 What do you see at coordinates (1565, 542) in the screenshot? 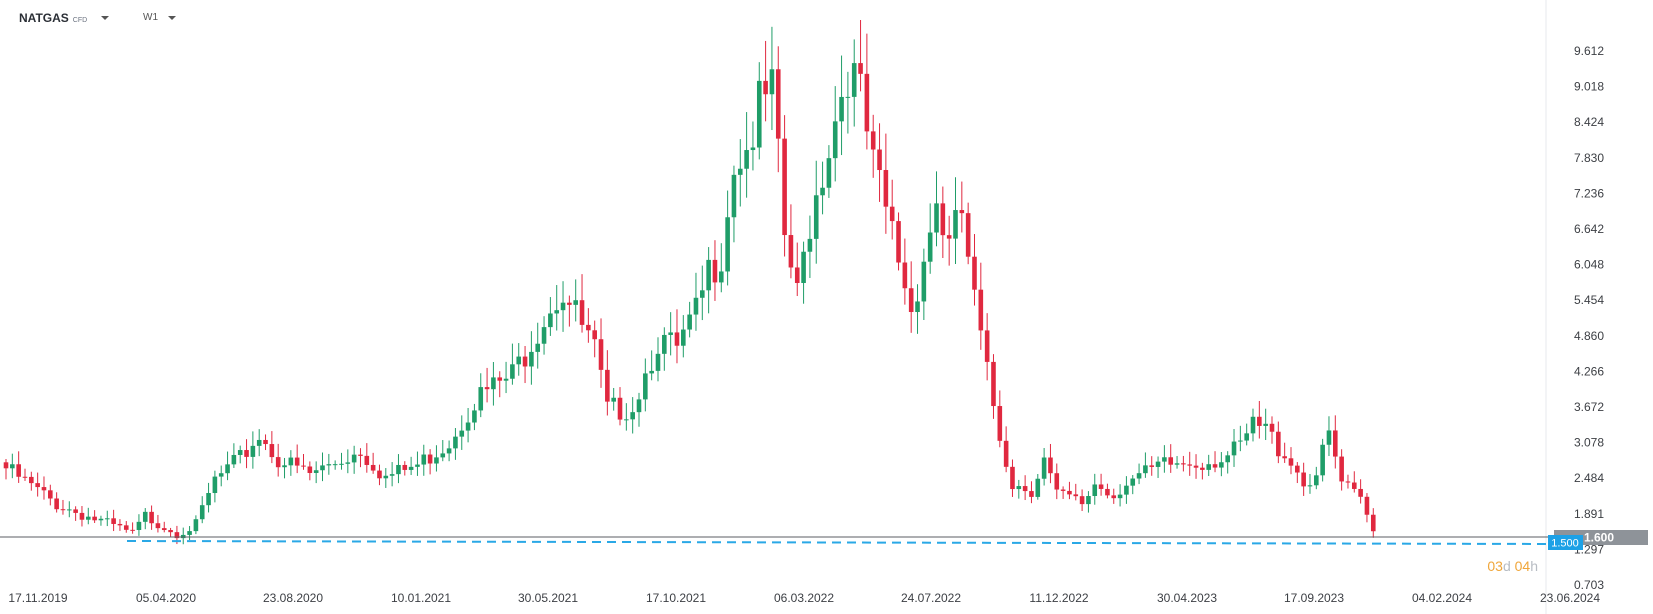
I see `horizontal-line-tag` at bounding box center [1565, 542].